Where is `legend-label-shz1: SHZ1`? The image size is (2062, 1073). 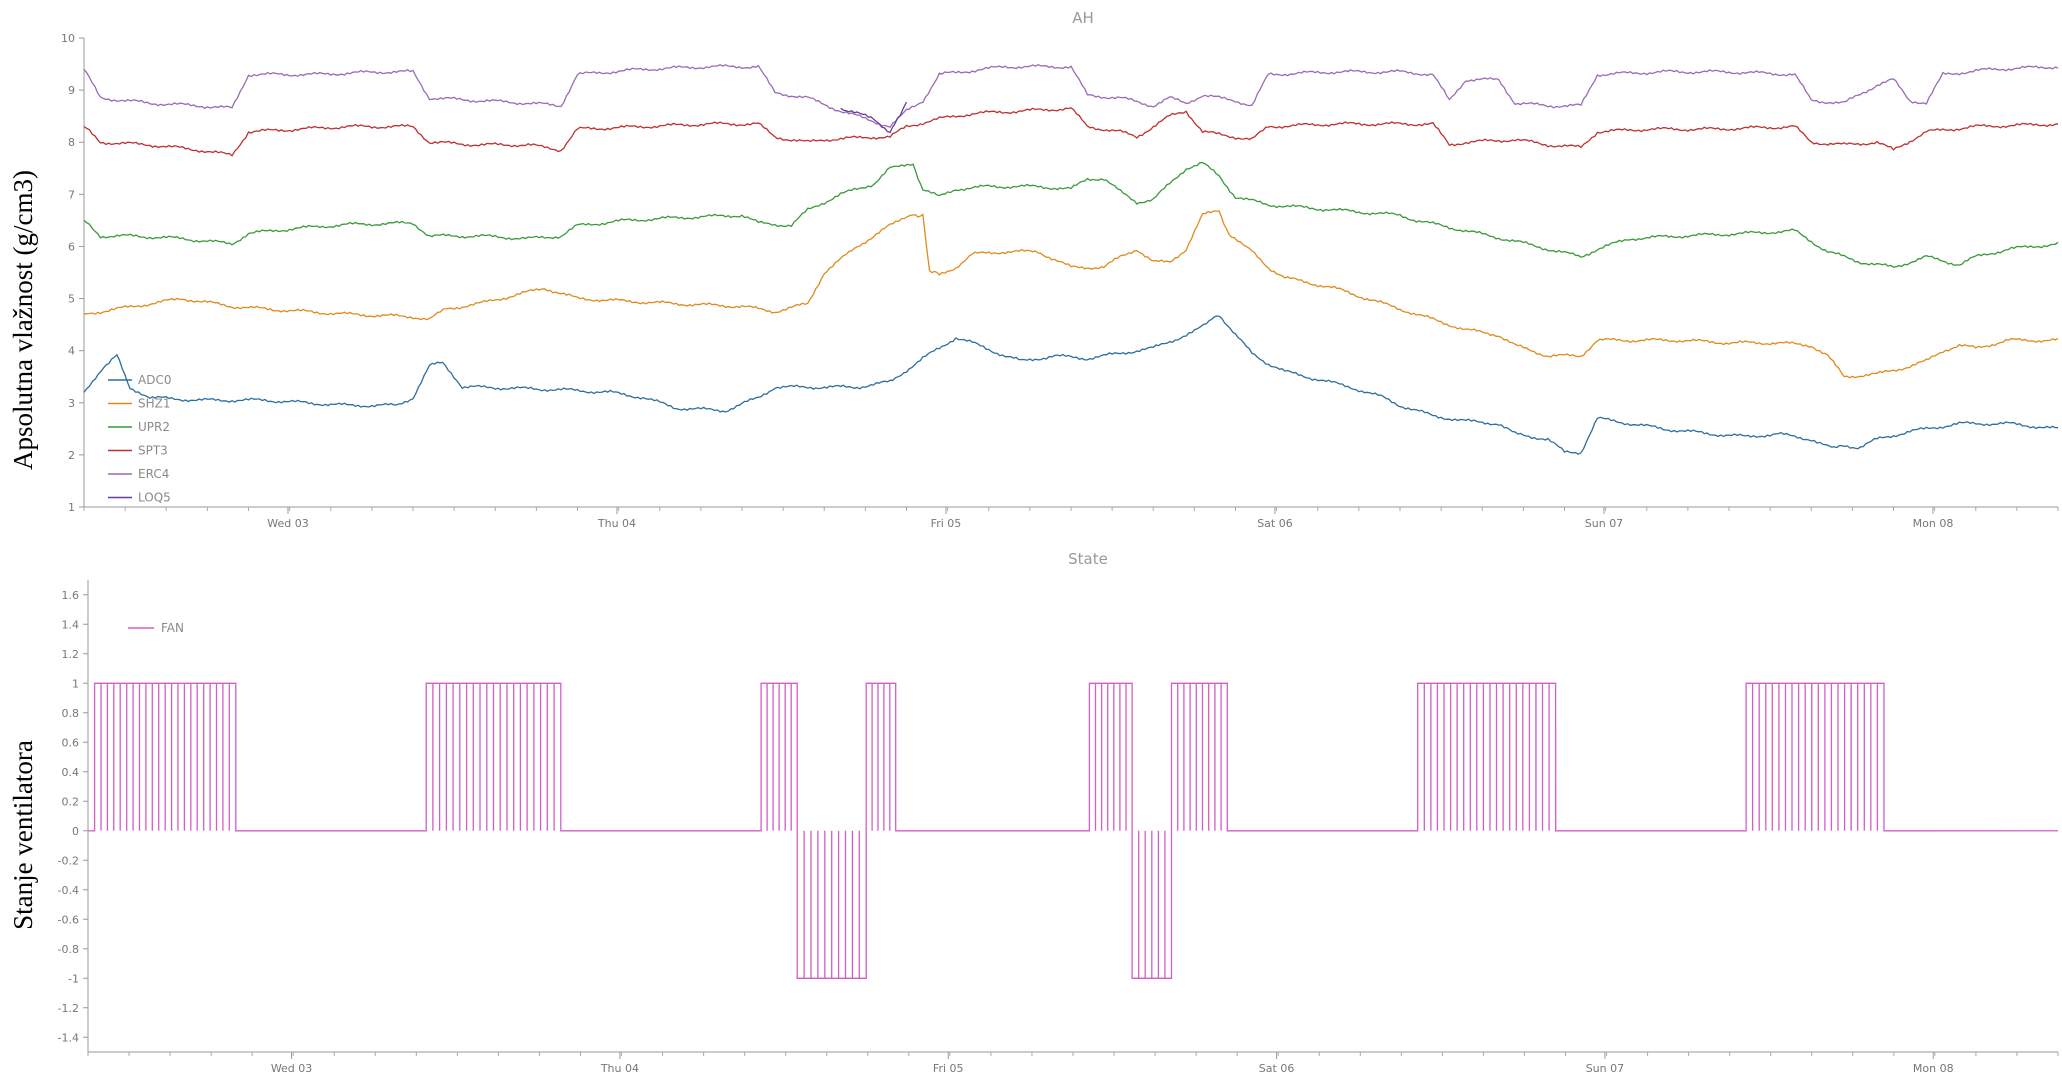
legend-label-shz1: SHZ1 is located at coordinates (154, 404).